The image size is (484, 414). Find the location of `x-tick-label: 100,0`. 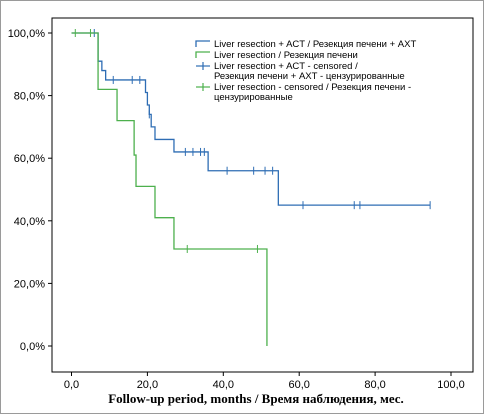

x-tick-label: 100,0 is located at coordinates (451, 385).